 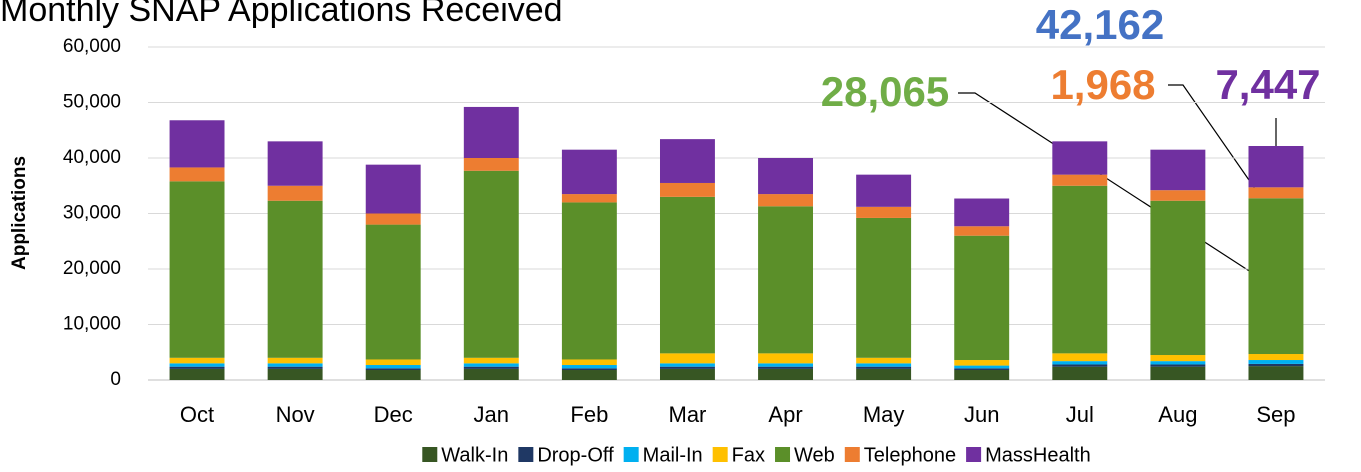 I want to click on annotation: 28,065, so click(x=885, y=91).